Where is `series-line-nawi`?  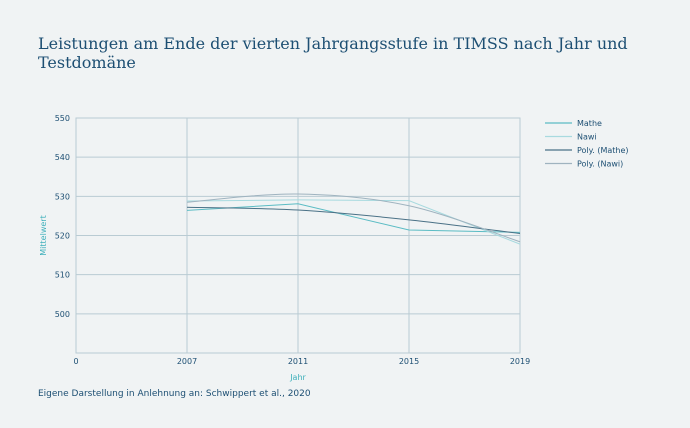 series-line-nawi is located at coordinates (353, 222).